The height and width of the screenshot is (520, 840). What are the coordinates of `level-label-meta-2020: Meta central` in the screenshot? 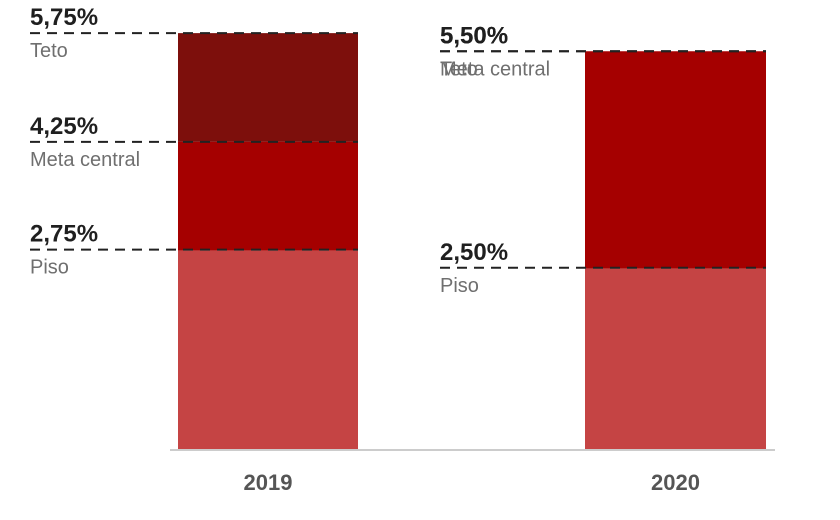 It's located at (495, 69).